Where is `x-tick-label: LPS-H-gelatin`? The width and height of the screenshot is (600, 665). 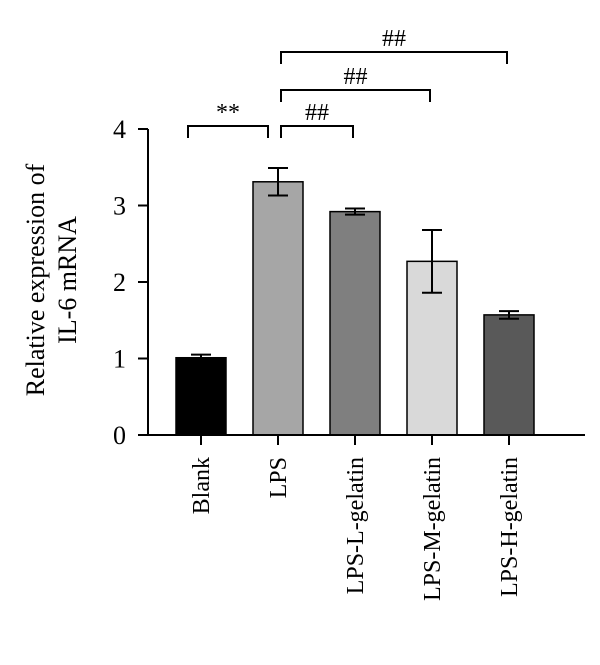 x-tick-label: LPS-H-gelatin is located at coordinates (510, 527).